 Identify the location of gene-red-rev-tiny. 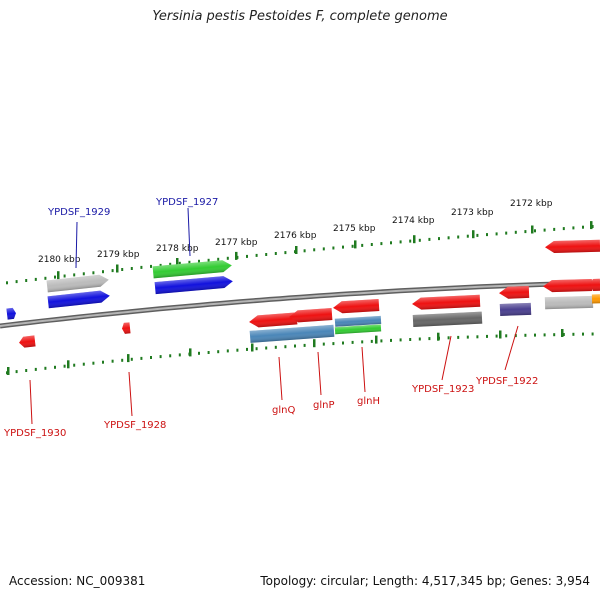
(126, 328).